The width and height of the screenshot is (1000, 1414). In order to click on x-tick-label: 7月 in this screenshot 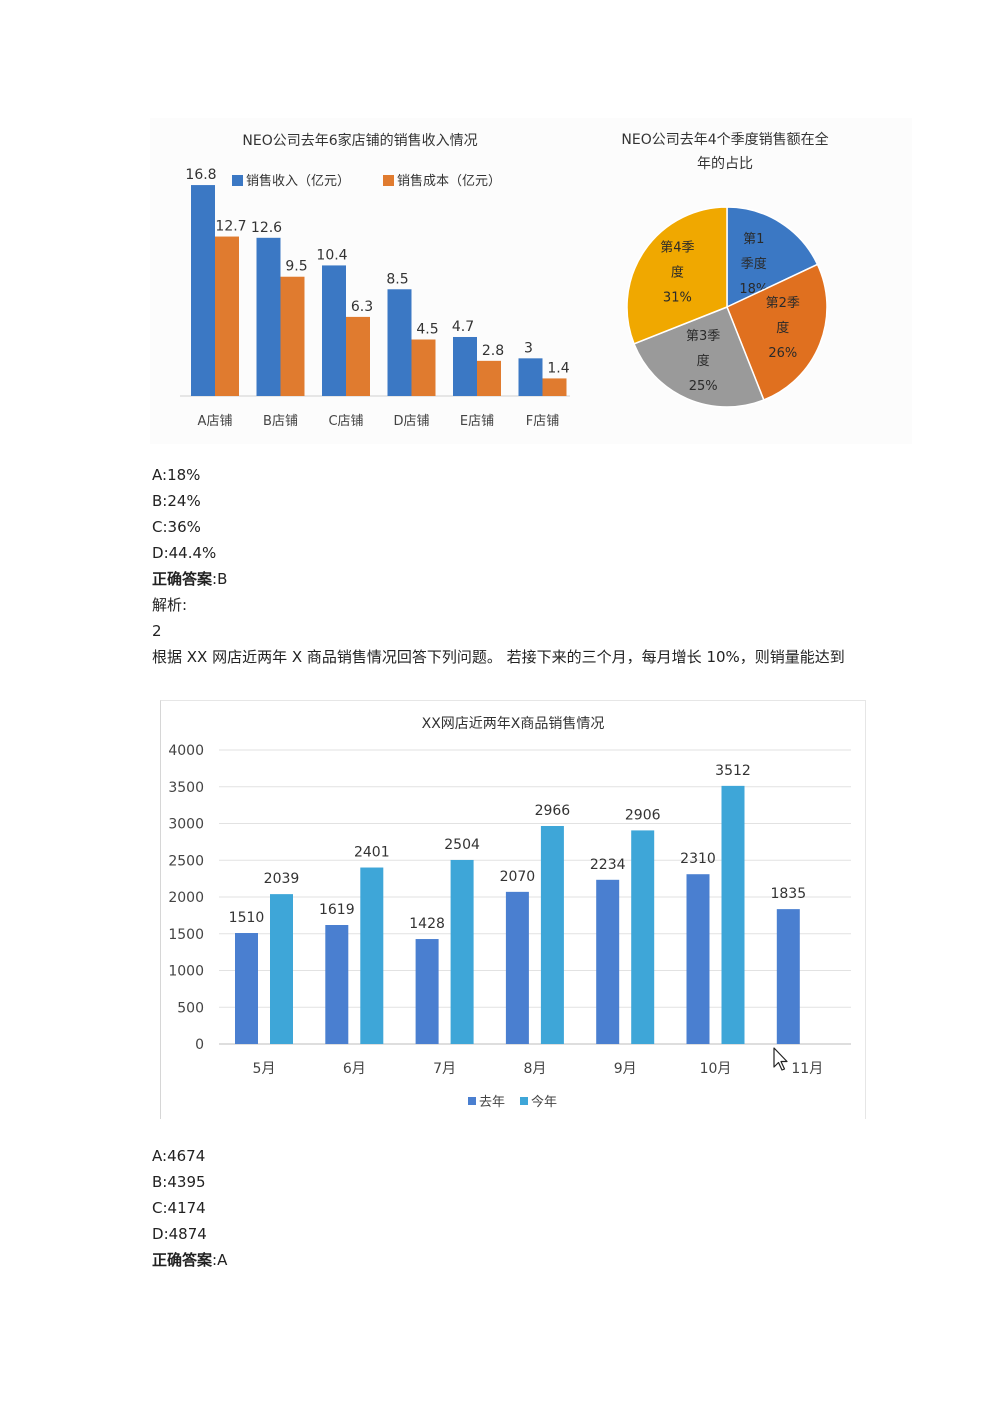, I will do `click(444, 1069)`.